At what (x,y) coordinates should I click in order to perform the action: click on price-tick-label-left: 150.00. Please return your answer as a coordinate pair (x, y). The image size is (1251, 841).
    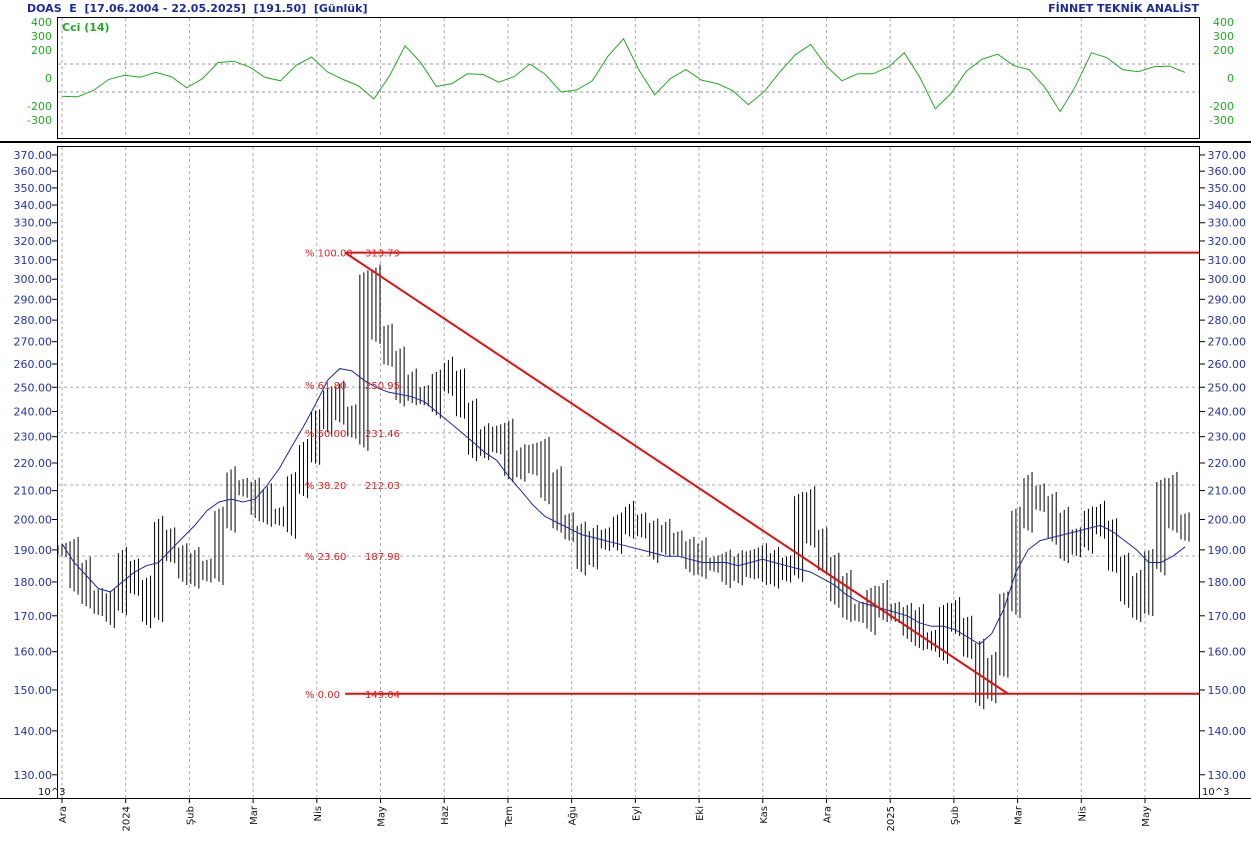
    Looking at the image, I should click on (33, 690).